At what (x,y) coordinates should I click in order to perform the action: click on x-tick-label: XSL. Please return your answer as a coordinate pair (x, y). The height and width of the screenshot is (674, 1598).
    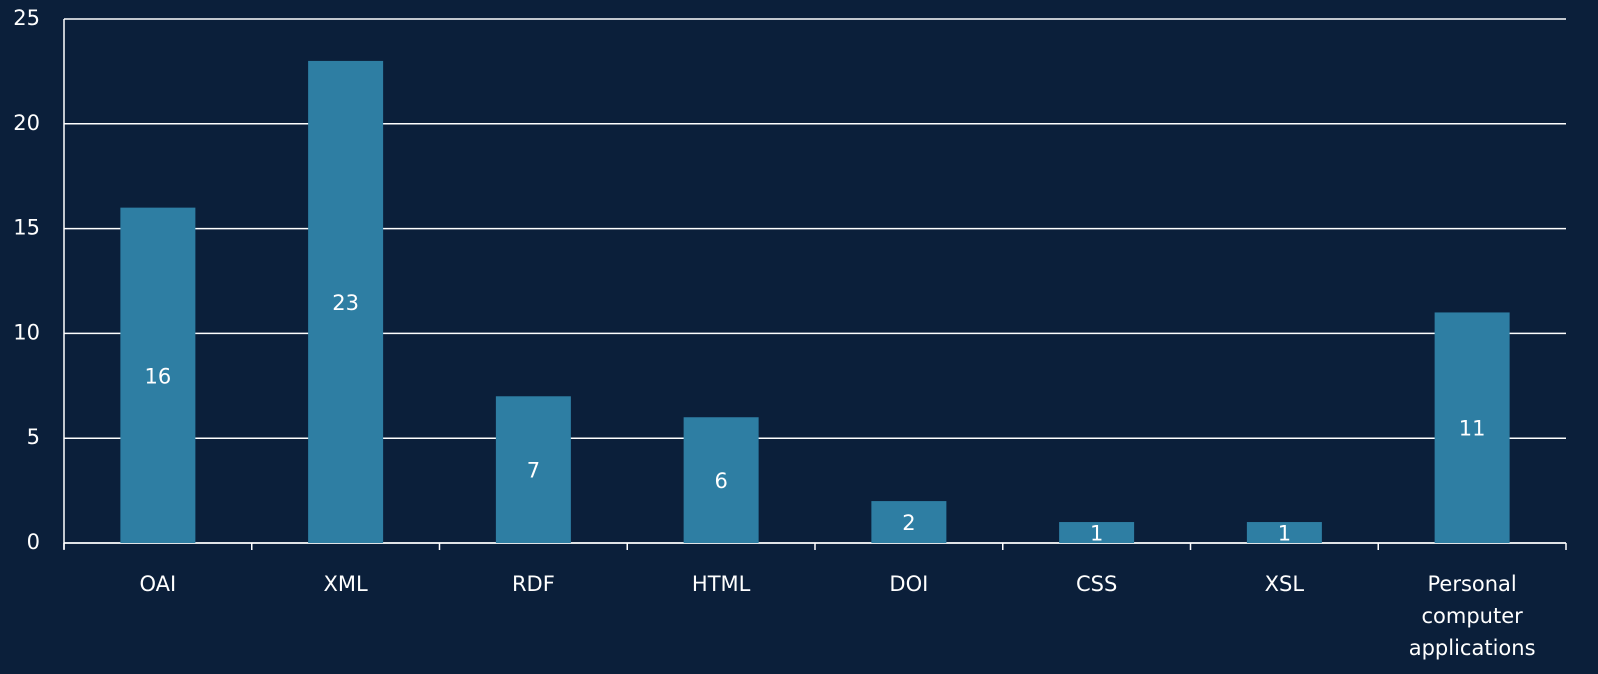
    Looking at the image, I should click on (1284, 584).